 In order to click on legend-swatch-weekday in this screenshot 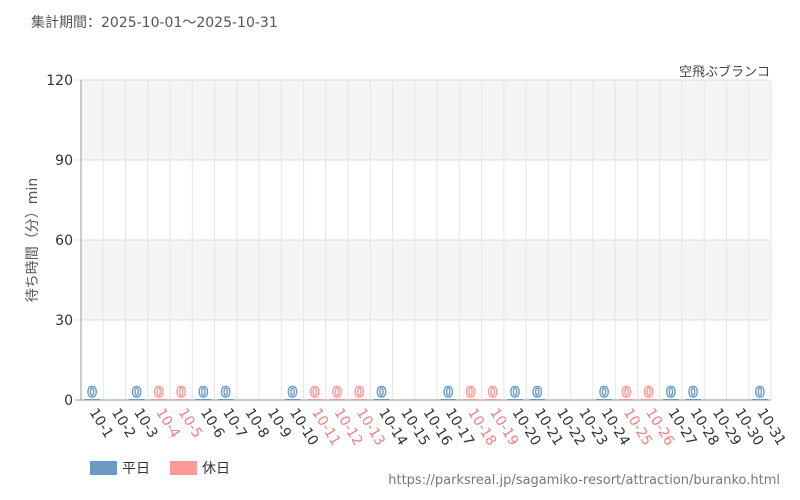, I will do `click(103, 468)`.